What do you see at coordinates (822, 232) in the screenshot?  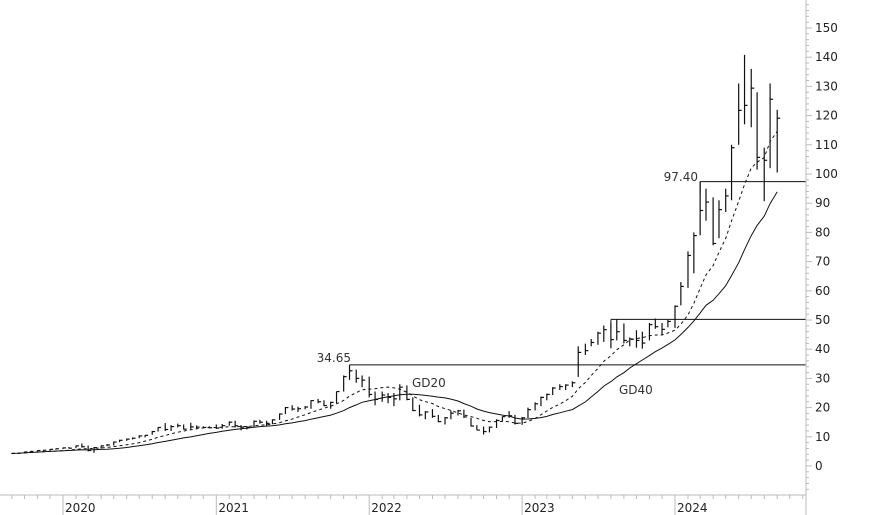 I see `y-tick-label: 80` at bounding box center [822, 232].